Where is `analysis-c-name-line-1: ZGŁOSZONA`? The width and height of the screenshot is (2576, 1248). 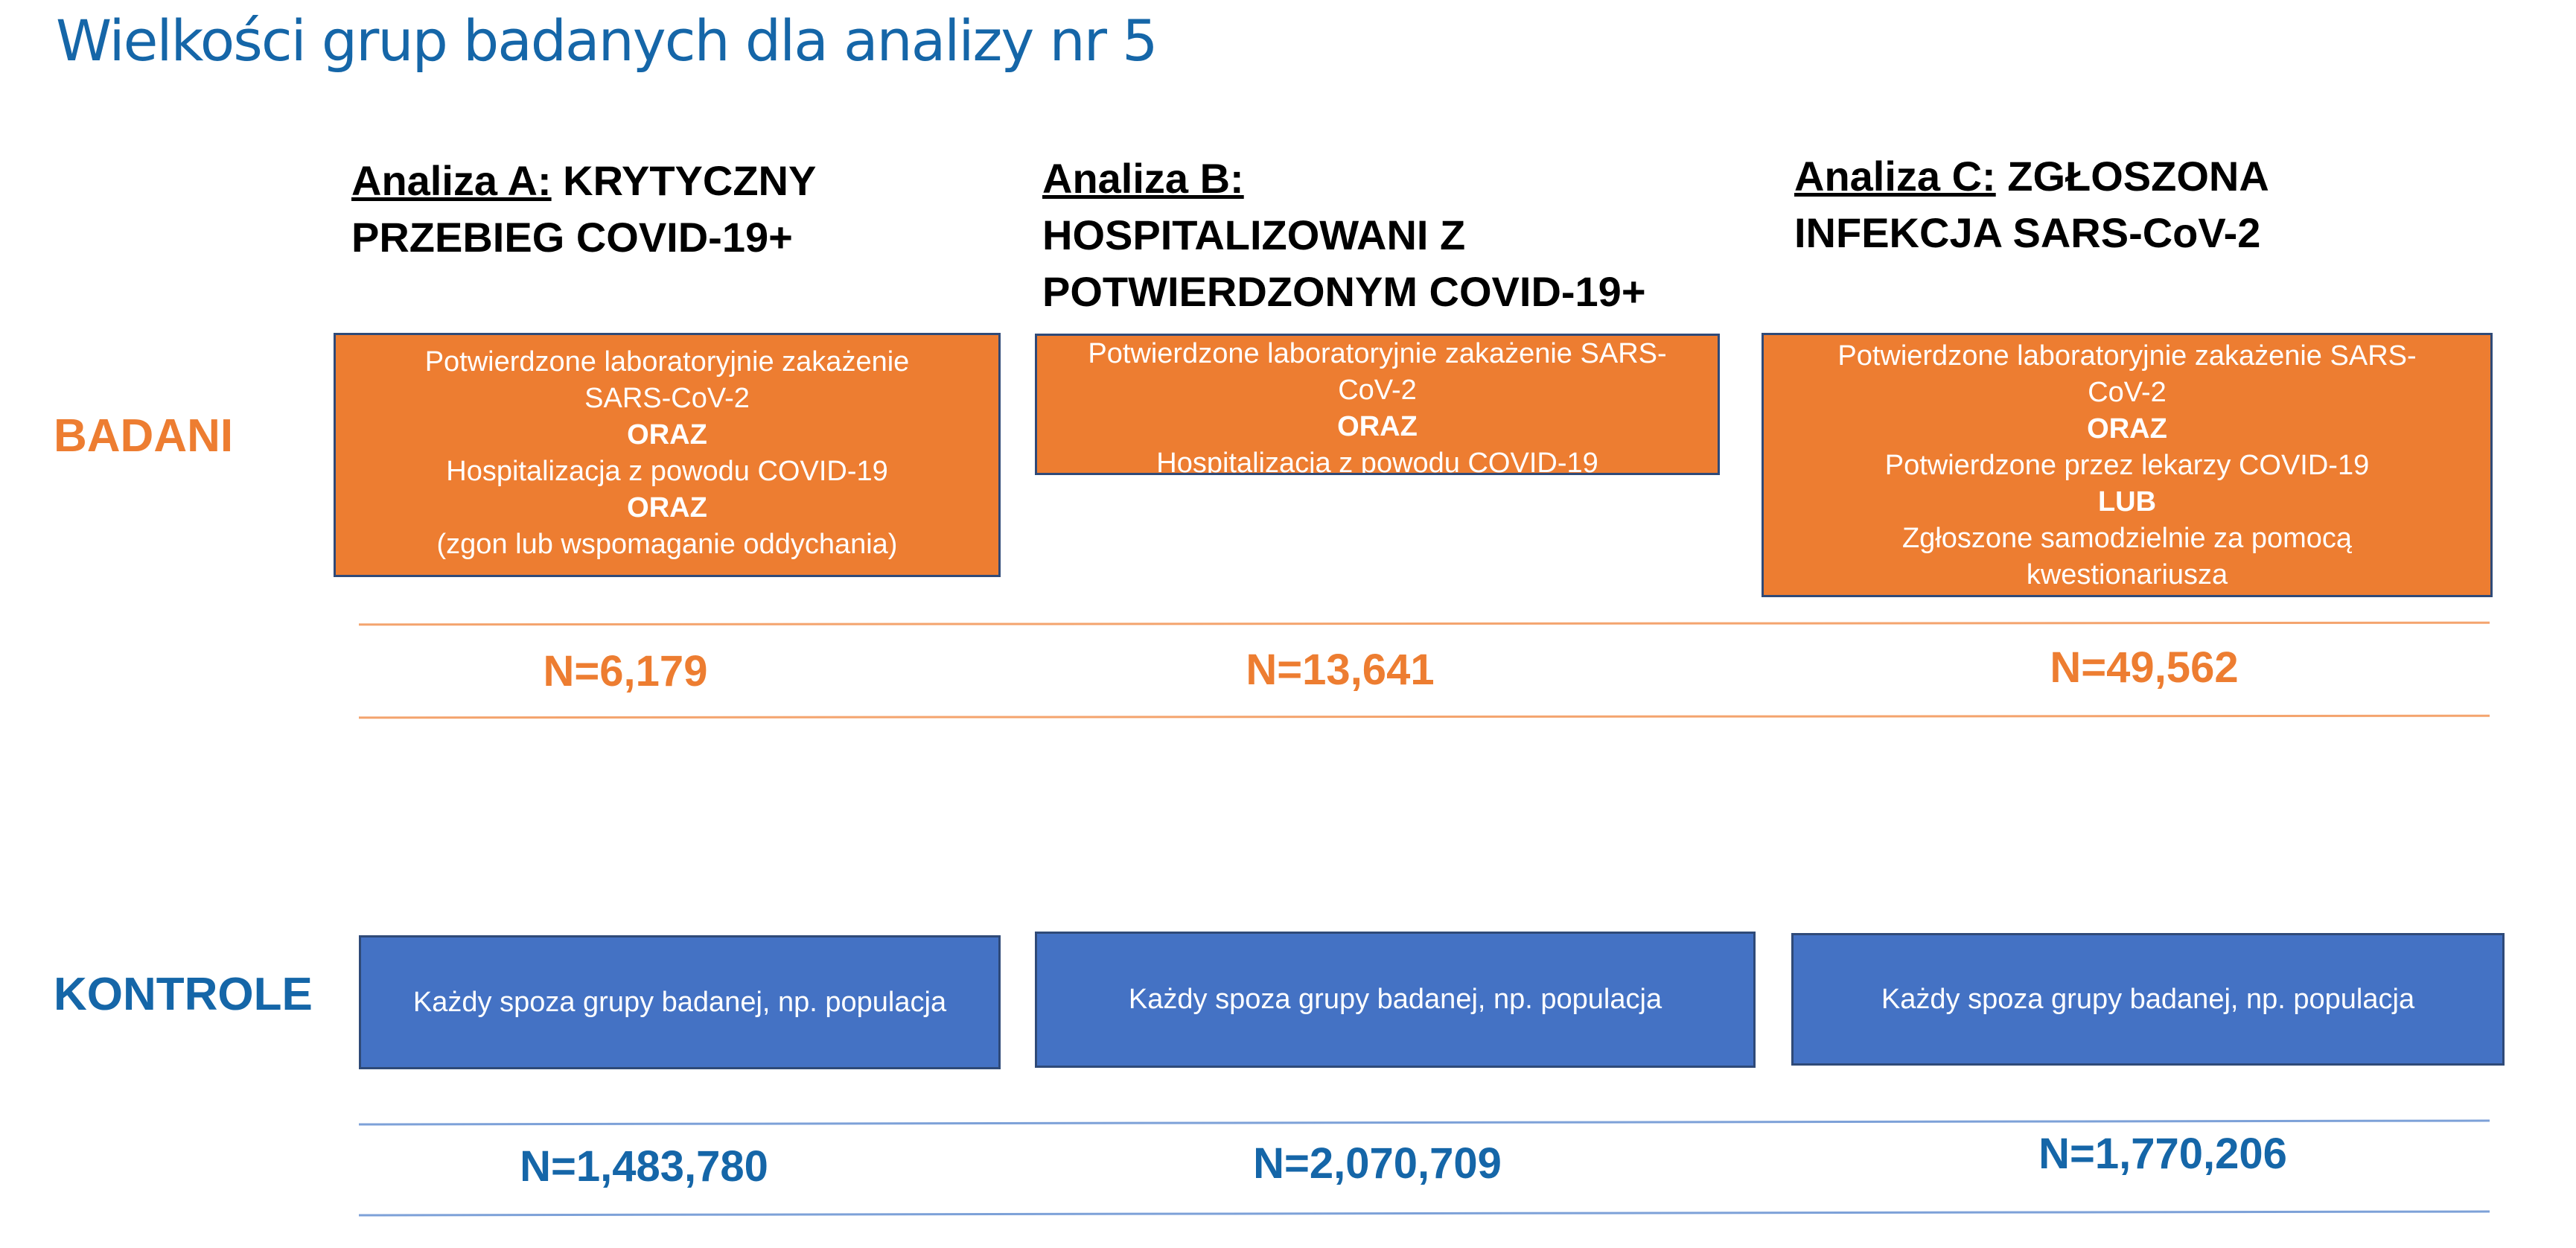 analysis-c-name-line-1: ZGŁOSZONA is located at coordinates (2132, 176).